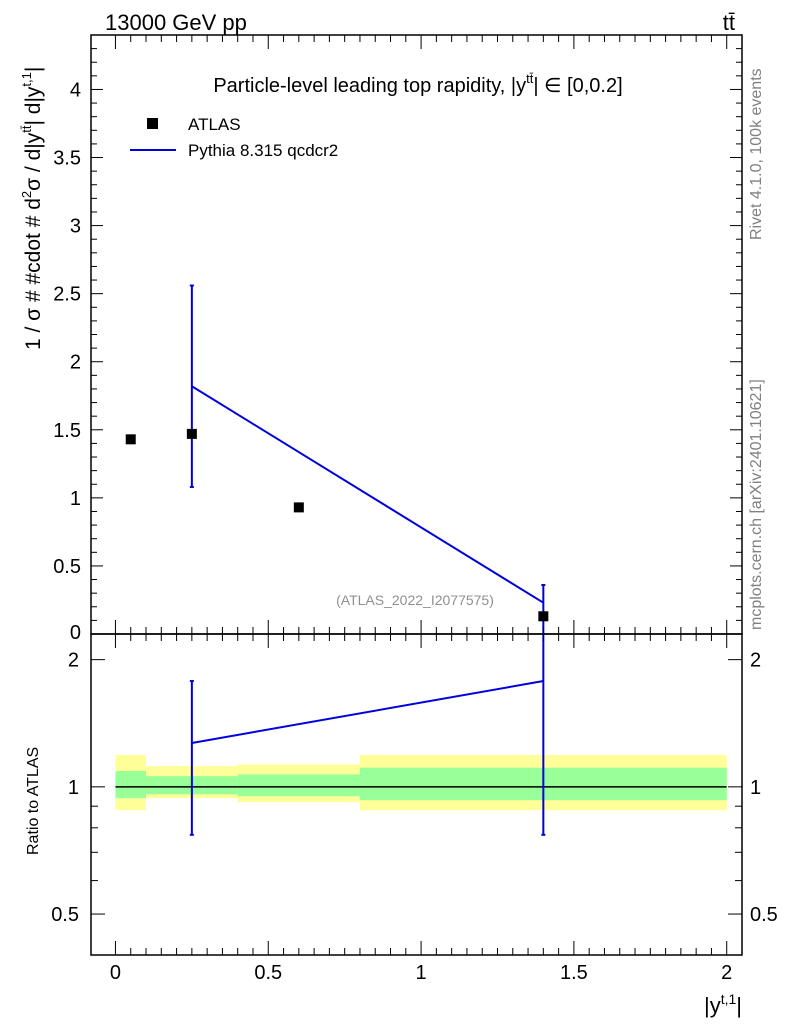 This screenshot has height=1024, width=786. I want to click on ratio-y-tick-label-left: 1, so click(73, 788).